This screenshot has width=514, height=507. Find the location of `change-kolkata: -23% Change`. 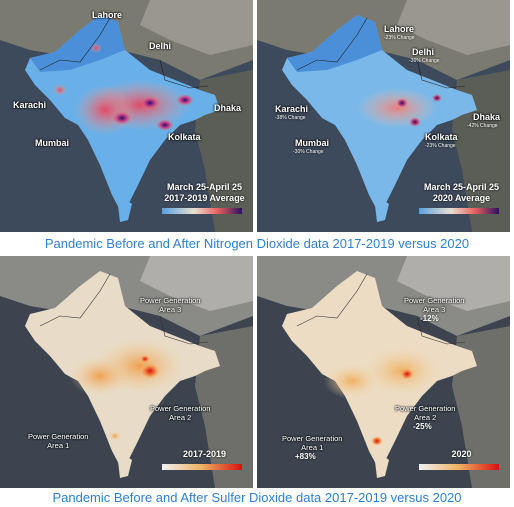

change-kolkata: -23% Change is located at coordinates (440, 146).